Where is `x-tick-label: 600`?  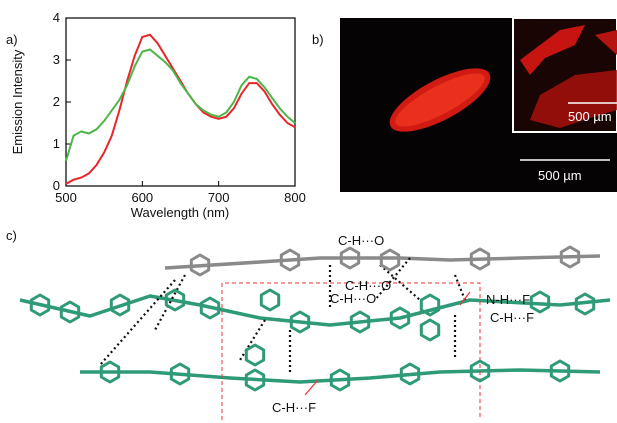
x-tick-label: 600 is located at coordinates (142, 197).